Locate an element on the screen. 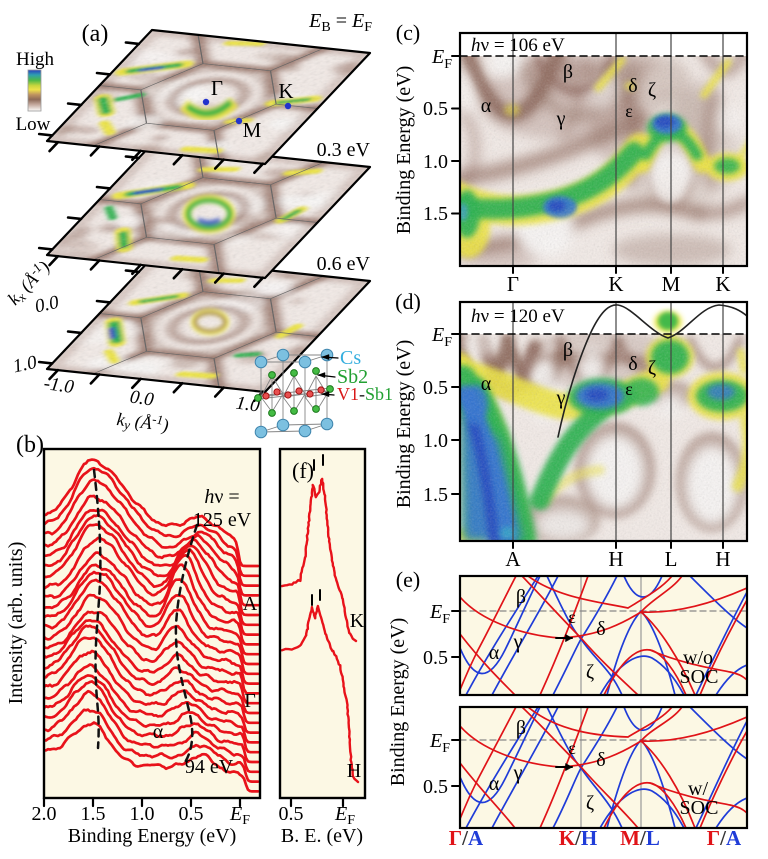 This screenshot has width=768, height=859. svg-text: K/H is located at coordinates (578, 838).